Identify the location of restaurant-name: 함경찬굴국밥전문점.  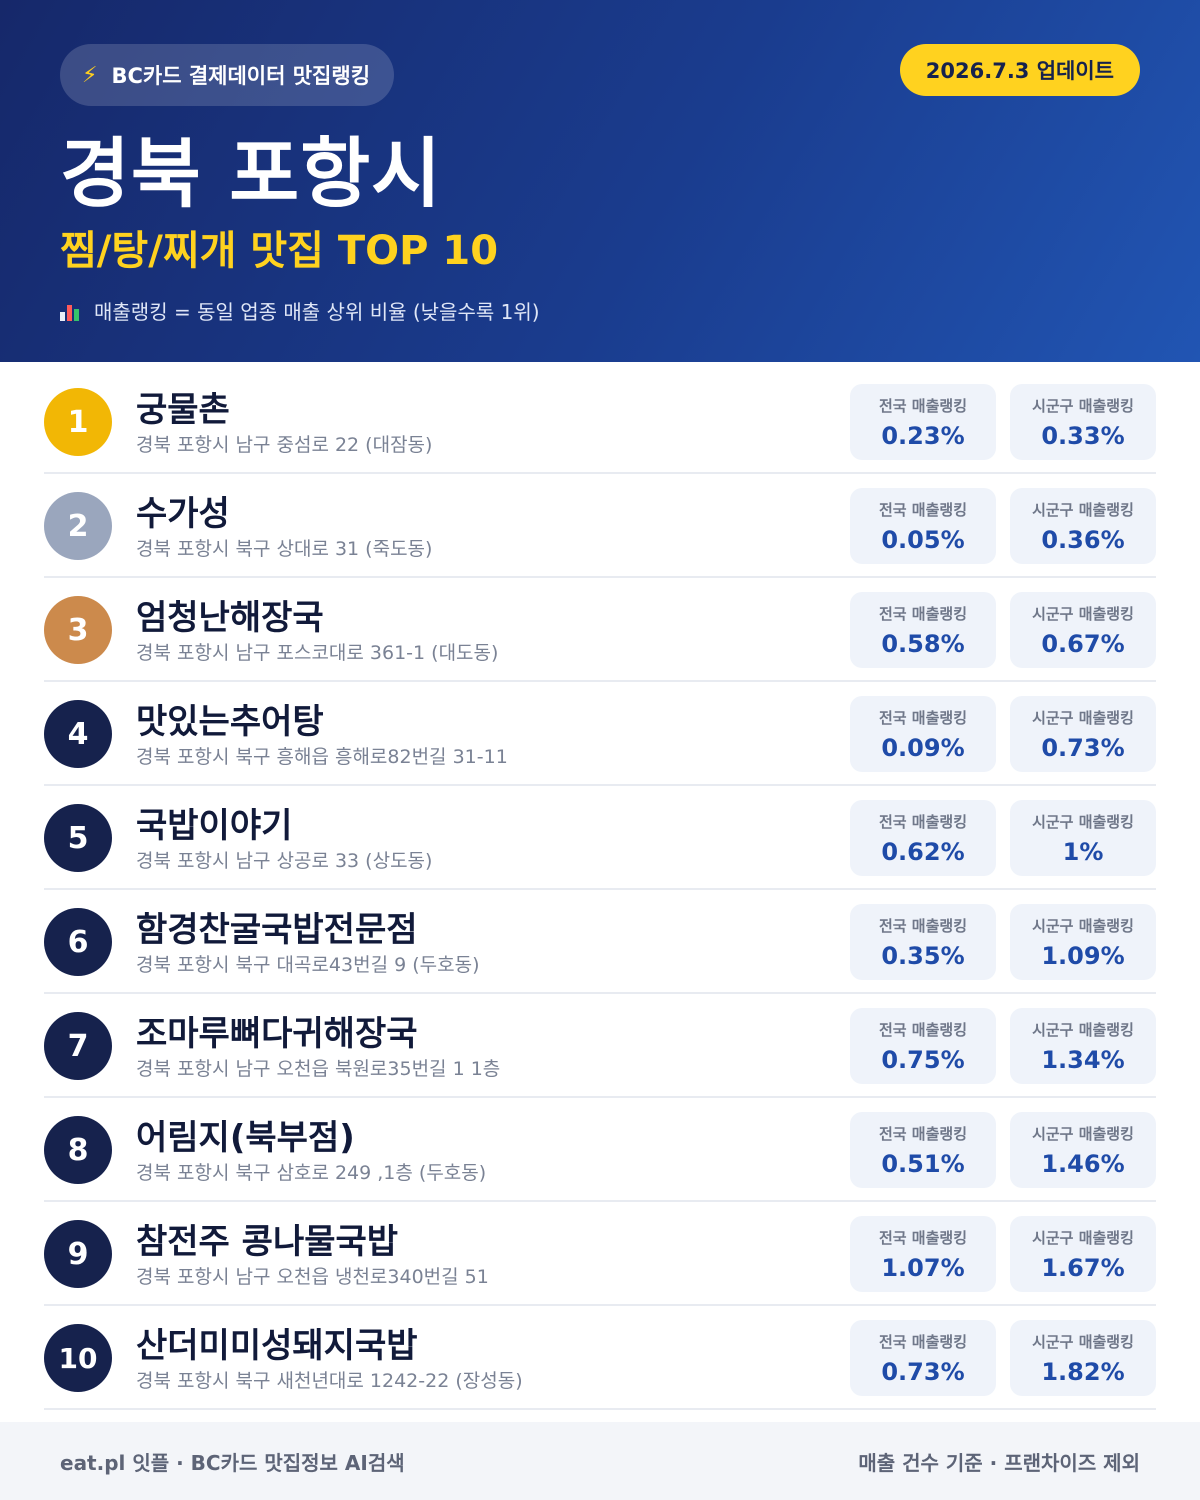
(277, 930).